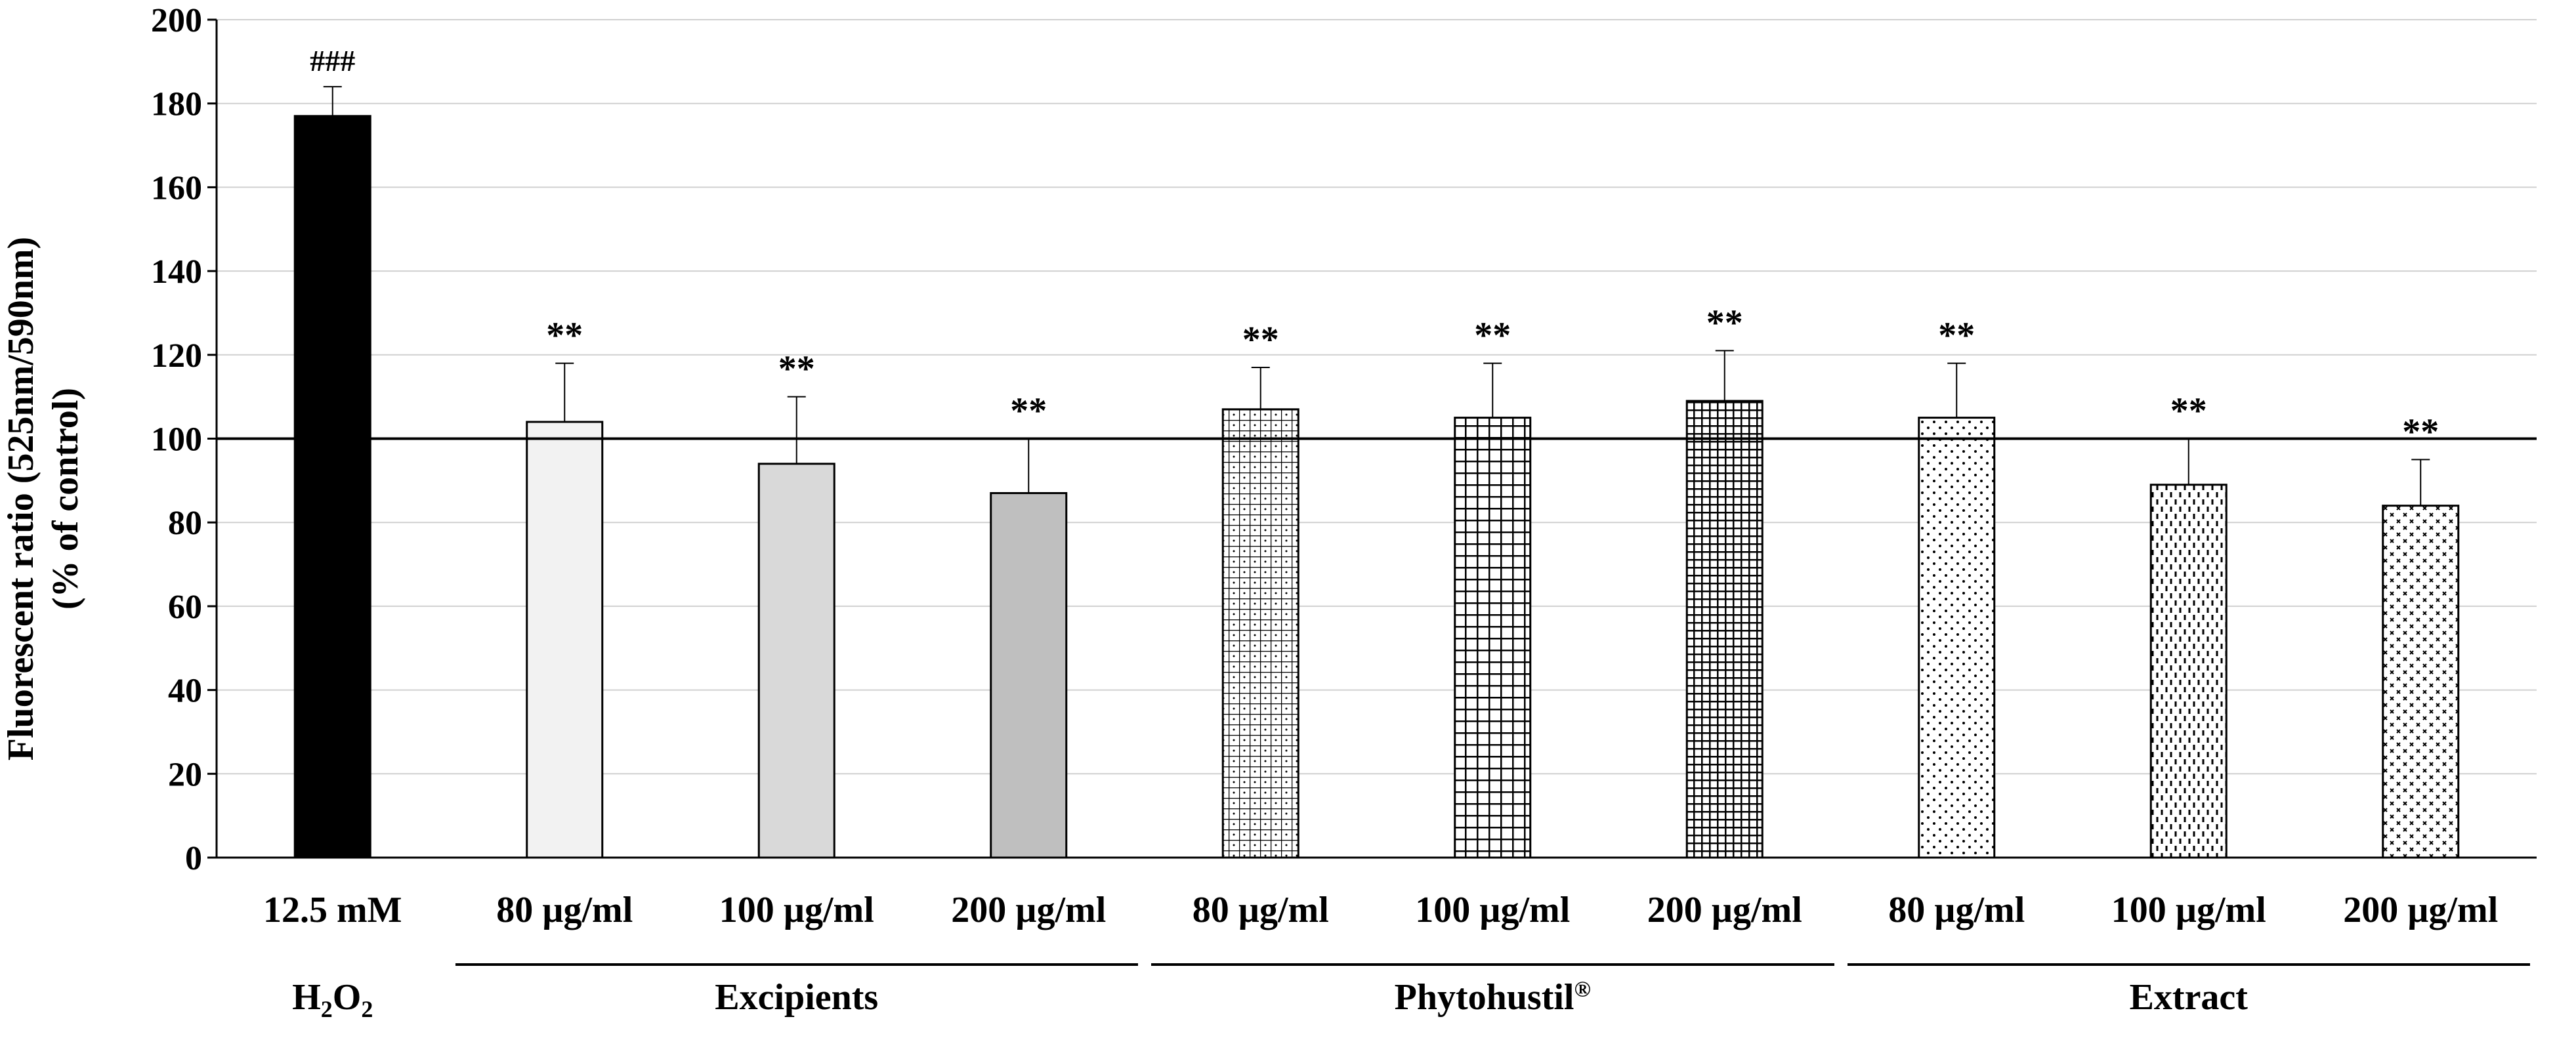 This screenshot has height=1040, width=2576. I want to click on y-tick-label: 180, so click(176, 104).